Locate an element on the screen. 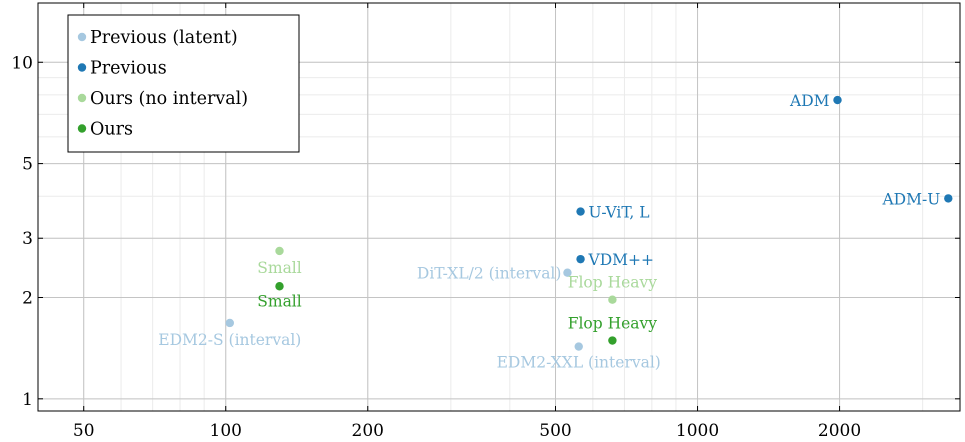 The image size is (965, 442). y-tick-label: 5 is located at coordinates (27, 165).